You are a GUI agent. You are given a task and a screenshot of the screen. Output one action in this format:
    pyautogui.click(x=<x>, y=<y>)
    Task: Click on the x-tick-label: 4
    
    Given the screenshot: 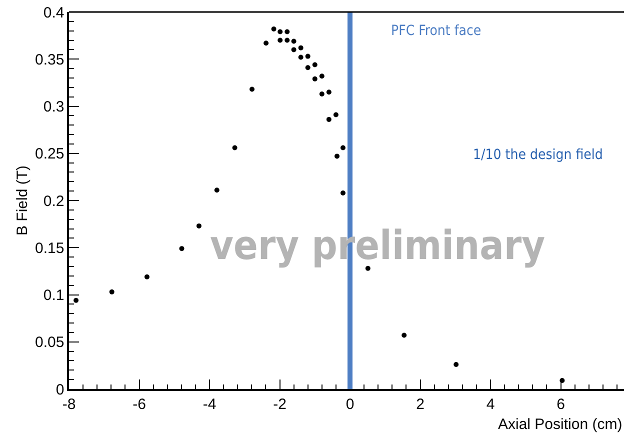 What is the action you would take?
    pyautogui.click(x=490, y=404)
    